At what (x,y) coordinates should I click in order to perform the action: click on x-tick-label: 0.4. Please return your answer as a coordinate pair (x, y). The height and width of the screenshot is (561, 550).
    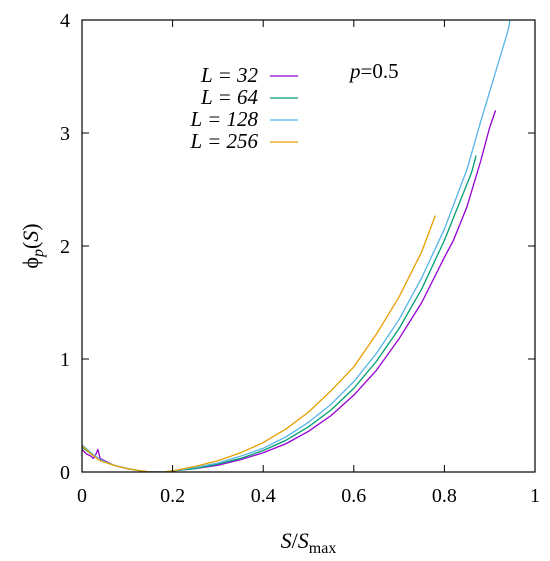
    Looking at the image, I should click on (263, 496).